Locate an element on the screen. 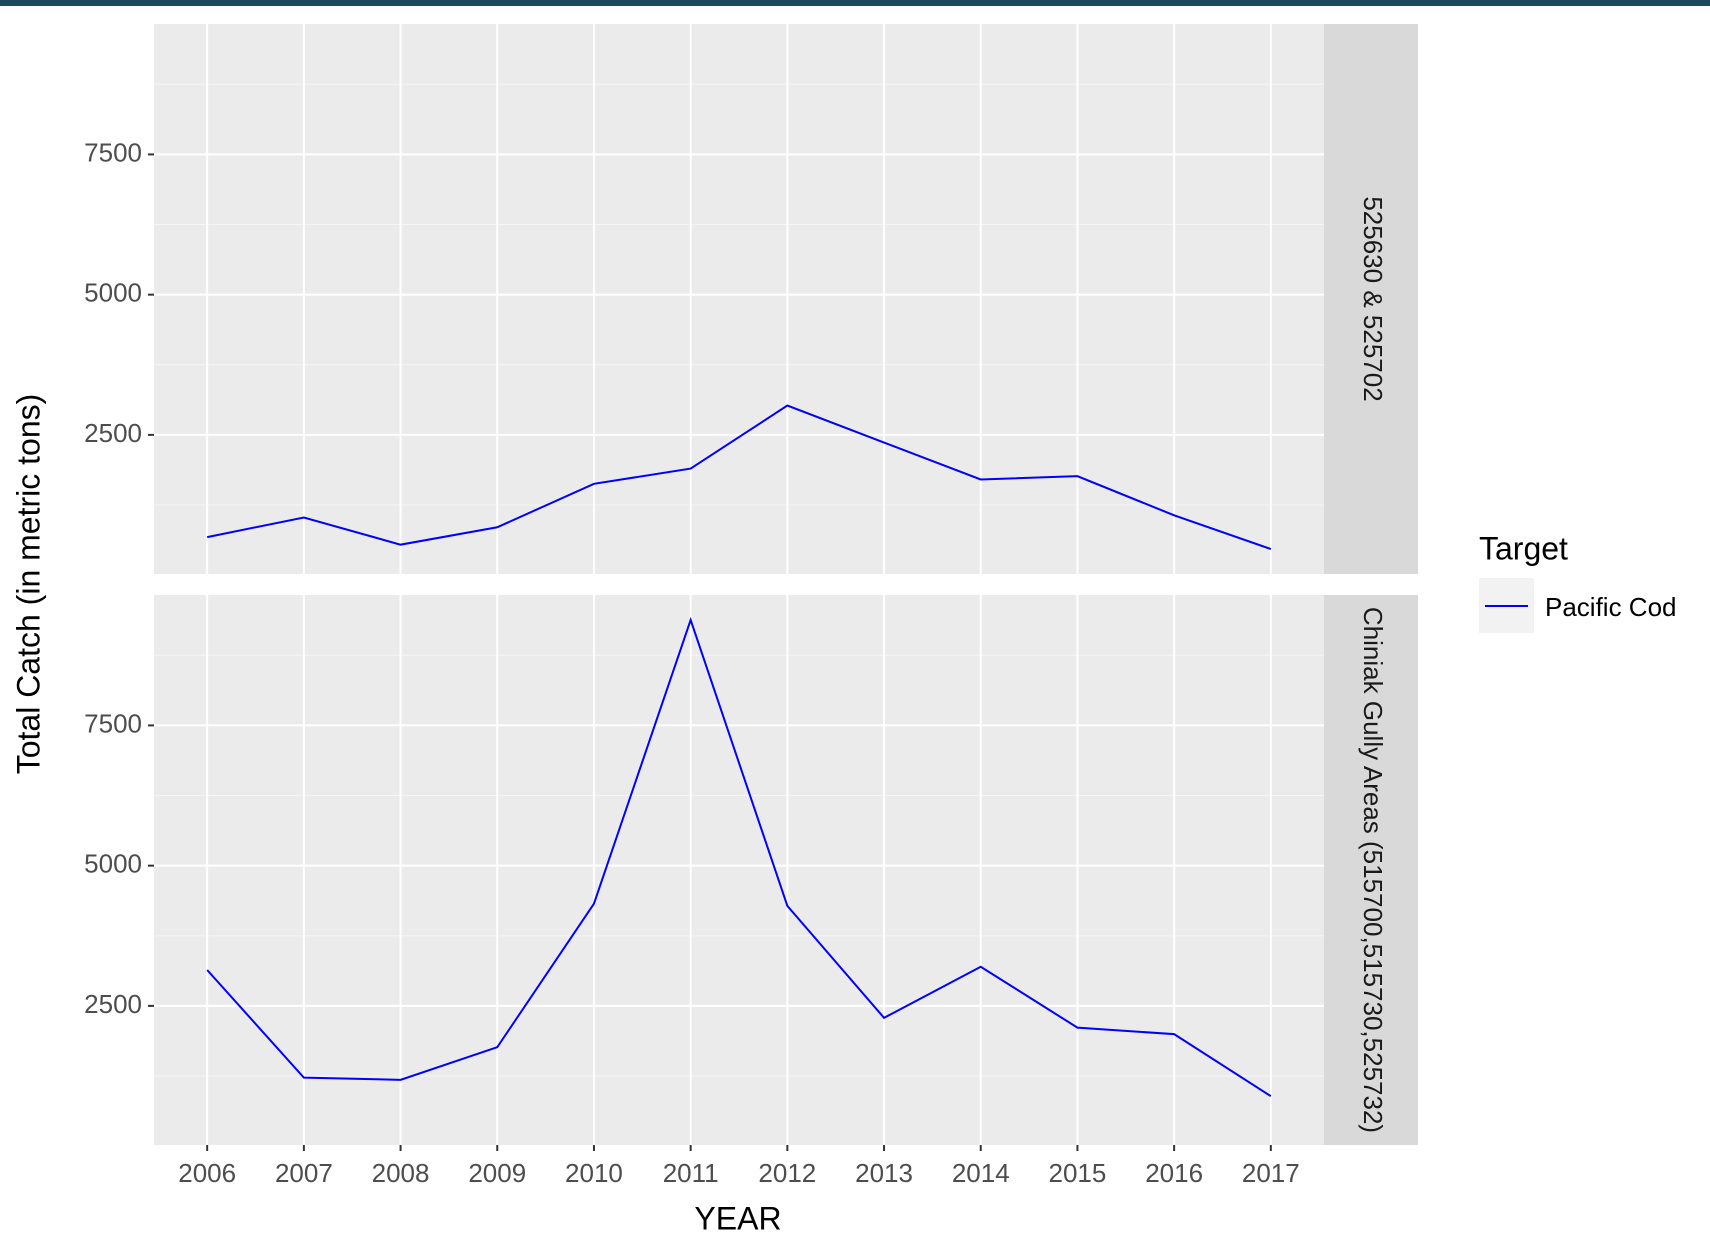 Image resolution: width=1710 pixels, height=1239 pixels. x-tick-label: 2013 is located at coordinates (884, 1173).